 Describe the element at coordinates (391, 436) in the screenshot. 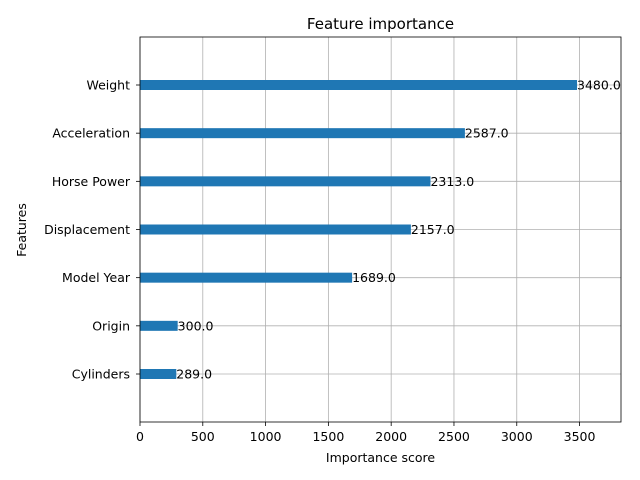

I see `x-tick-label: 2000` at that location.